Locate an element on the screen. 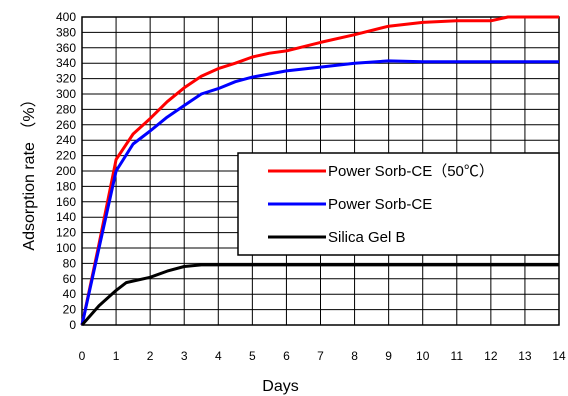  x-tick-label: 1 is located at coordinates (116, 356).